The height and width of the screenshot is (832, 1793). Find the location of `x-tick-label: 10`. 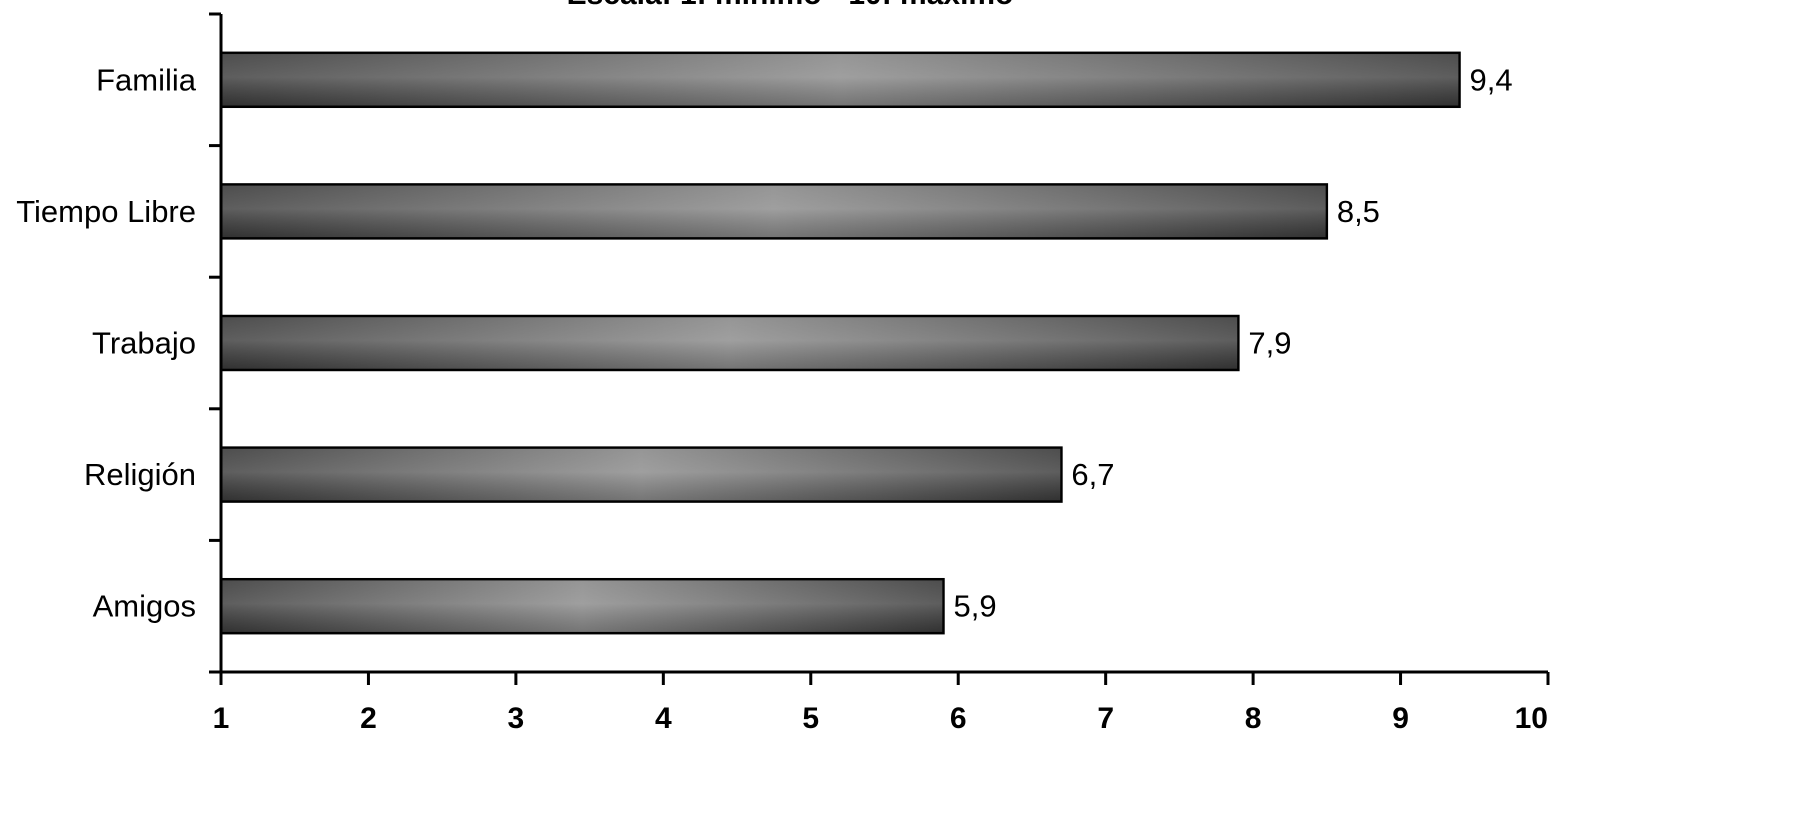

x-tick-label: 10 is located at coordinates (1531, 718).